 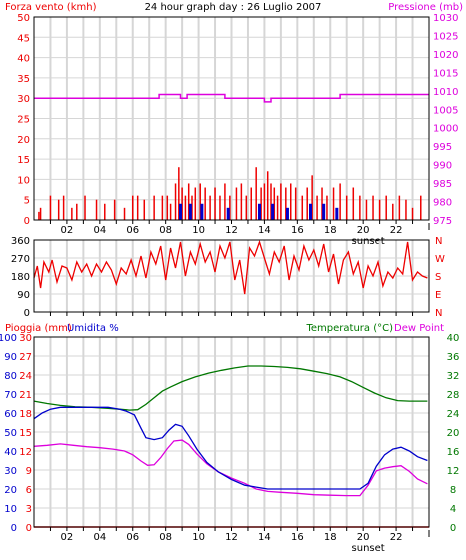 What do you see at coordinates (10, 395) in the screenshot?
I see `y-tick-label-humidity: 70` at bounding box center [10, 395].